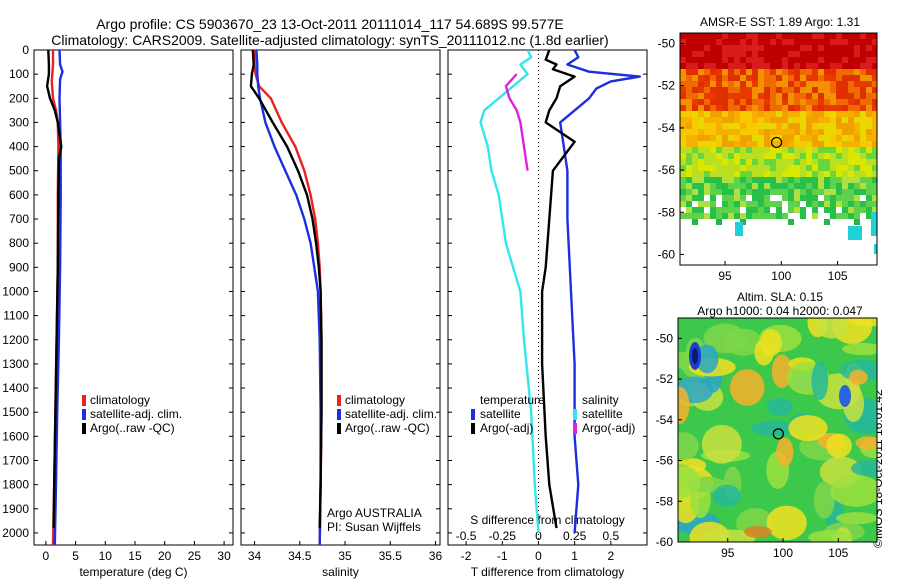 The width and height of the screenshot is (900, 580). I want to click on depth-tick-label: 900, so click(19, 267).